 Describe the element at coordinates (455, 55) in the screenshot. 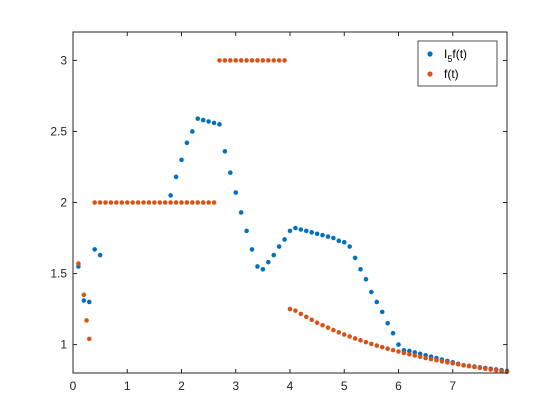

I see `legend-label: I5f(t)` at that location.